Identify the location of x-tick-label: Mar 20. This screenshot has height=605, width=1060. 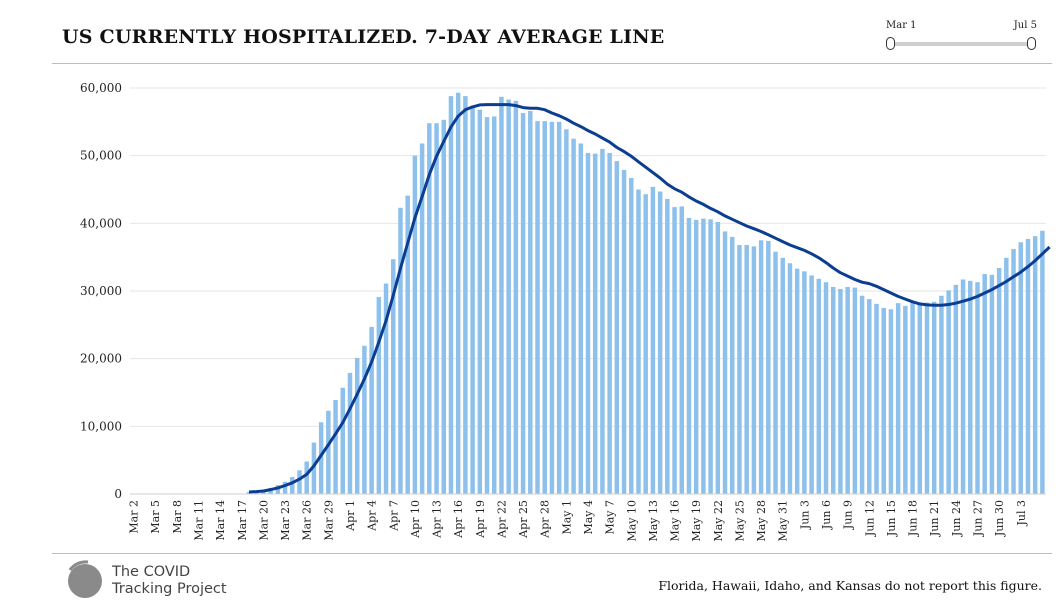
(263, 520).